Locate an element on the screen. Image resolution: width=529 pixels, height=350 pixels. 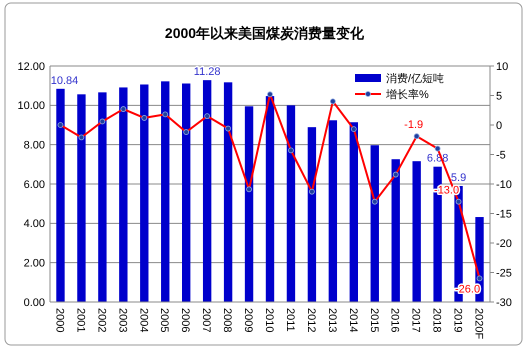
x-tick-label: 2002 is located at coordinates (101, 320).